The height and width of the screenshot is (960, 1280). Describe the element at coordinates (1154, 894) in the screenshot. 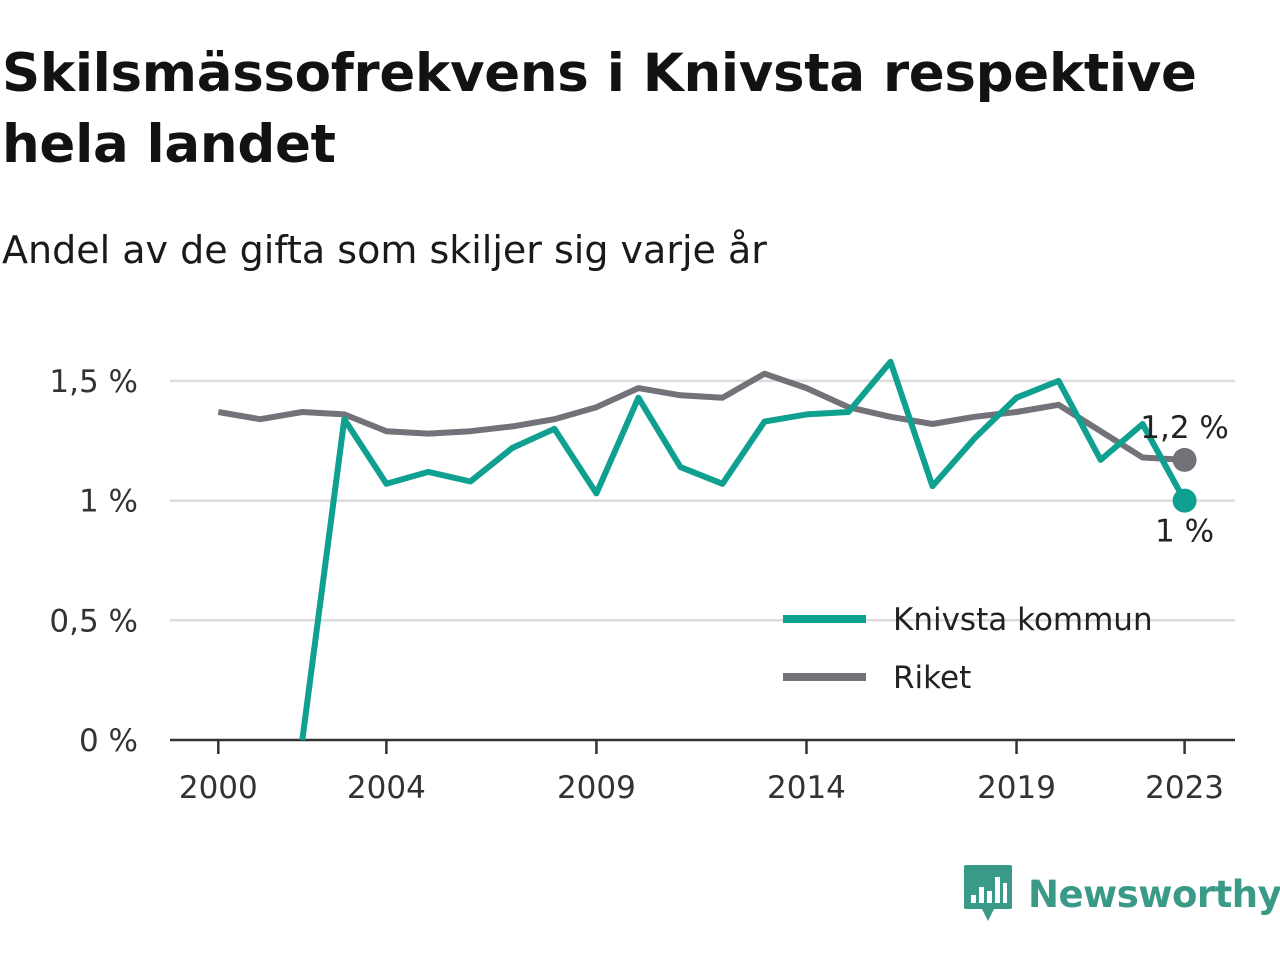

I see `brand-name: Newsworthy` at that location.